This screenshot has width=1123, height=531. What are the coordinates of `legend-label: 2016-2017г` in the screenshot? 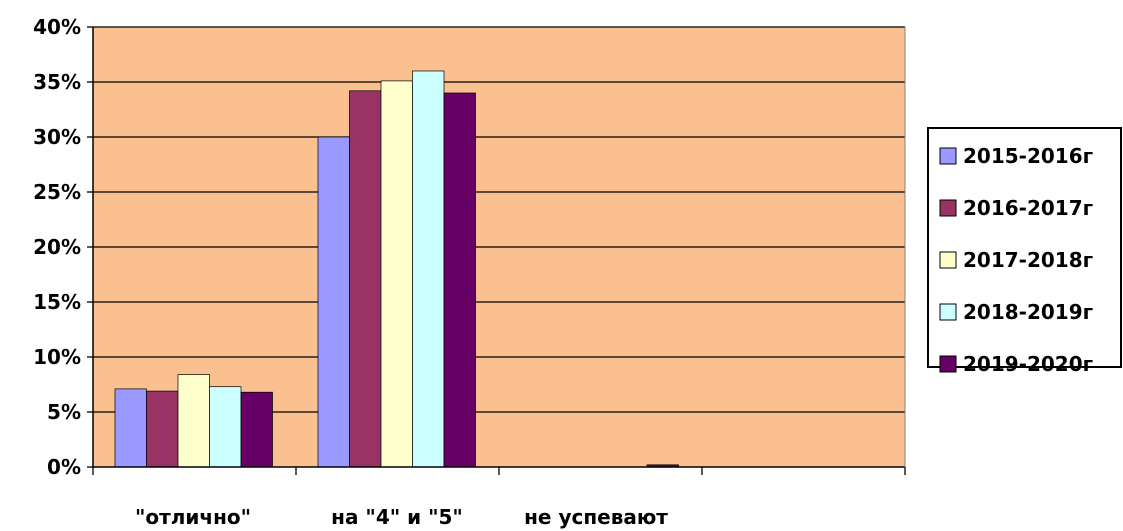 It's located at (1028, 208).